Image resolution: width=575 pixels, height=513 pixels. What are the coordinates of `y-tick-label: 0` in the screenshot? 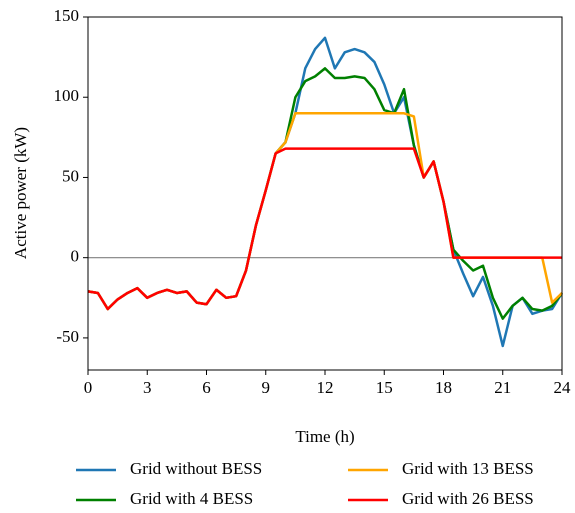 It's located at (75, 256).